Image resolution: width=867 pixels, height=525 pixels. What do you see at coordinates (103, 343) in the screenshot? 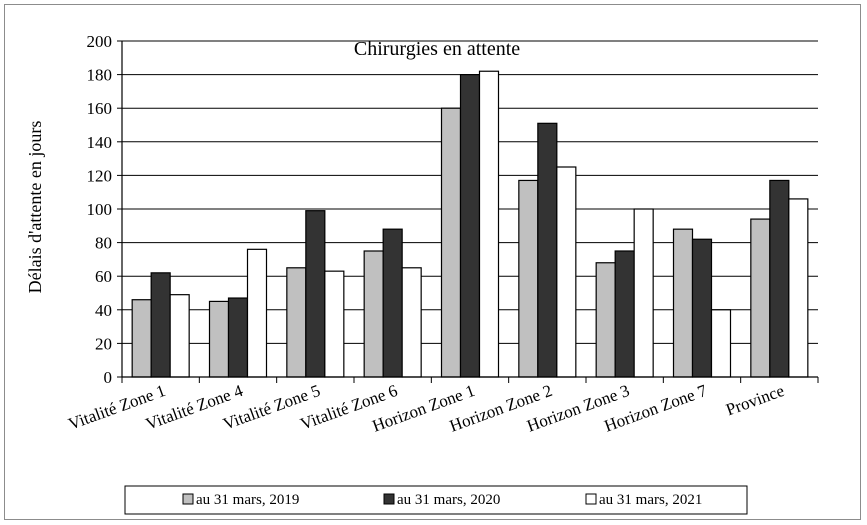
I see `y-tick-label: 20` at bounding box center [103, 343].